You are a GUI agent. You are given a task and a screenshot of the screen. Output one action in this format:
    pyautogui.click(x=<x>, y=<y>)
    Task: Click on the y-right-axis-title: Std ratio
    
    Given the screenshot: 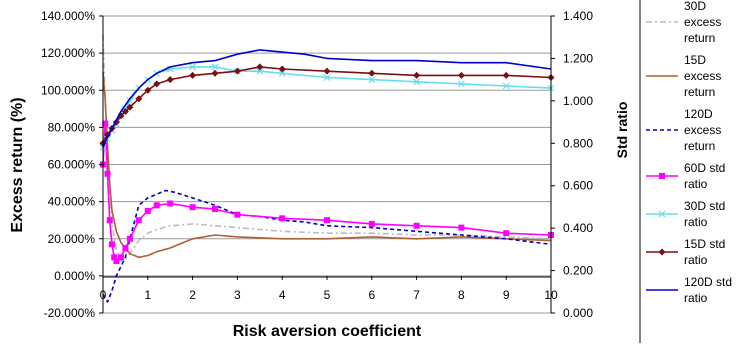 What is the action you would take?
    pyautogui.click(x=622, y=130)
    